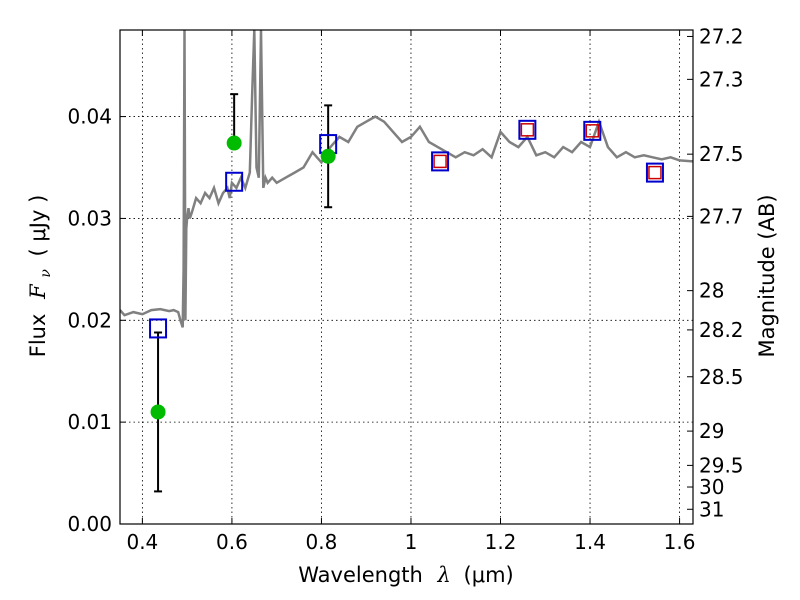 The height and width of the screenshot is (600, 800). What do you see at coordinates (243, 277) in the screenshot?
I see `detection-points` at bounding box center [243, 277].